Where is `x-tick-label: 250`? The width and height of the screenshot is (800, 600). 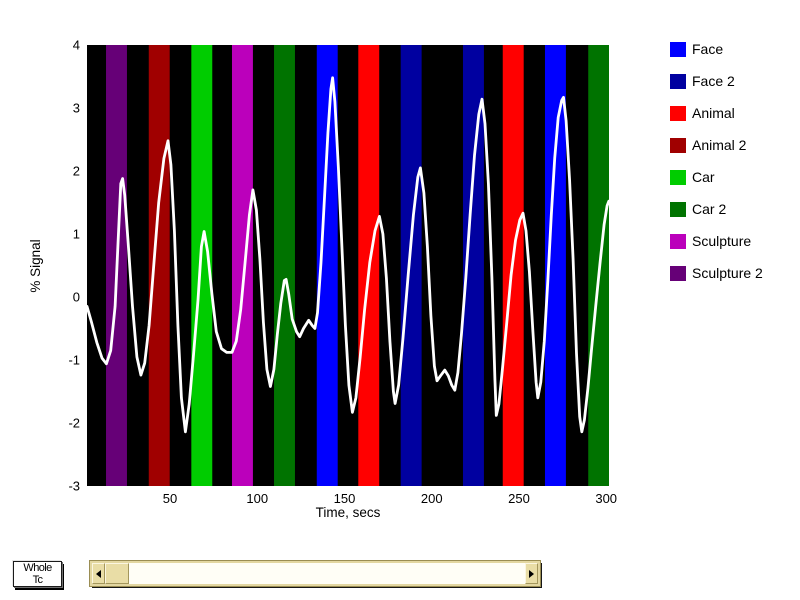
x-tick-label: 250 is located at coordinates (519, 498).